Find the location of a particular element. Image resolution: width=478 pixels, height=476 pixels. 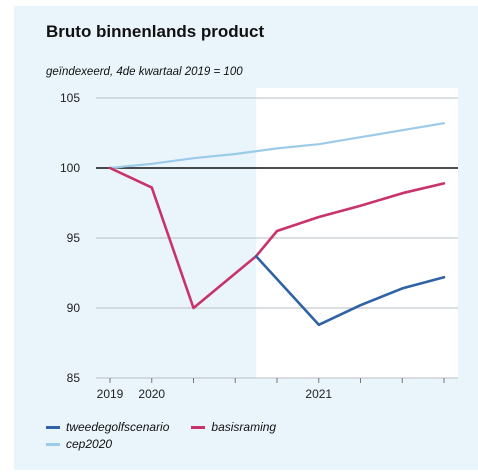

legend-swatch-tweedegolfscenario is located at coordinates (53, 427).